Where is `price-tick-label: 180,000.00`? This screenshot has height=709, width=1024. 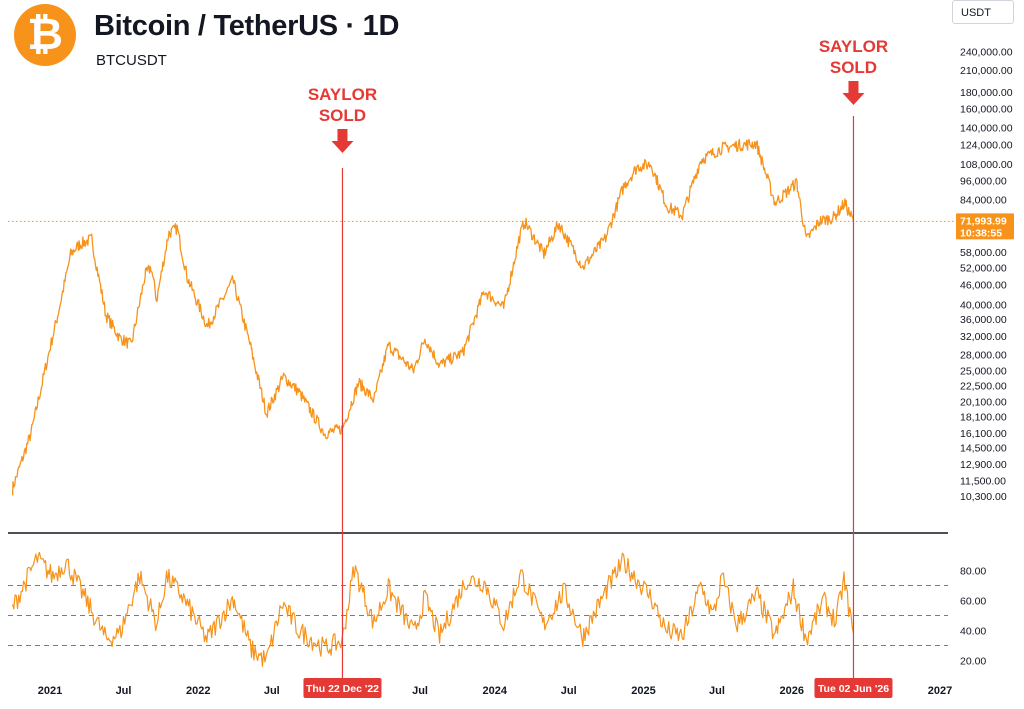 price-tick-label: 180,000.00 is located at coordinates (986, 93).